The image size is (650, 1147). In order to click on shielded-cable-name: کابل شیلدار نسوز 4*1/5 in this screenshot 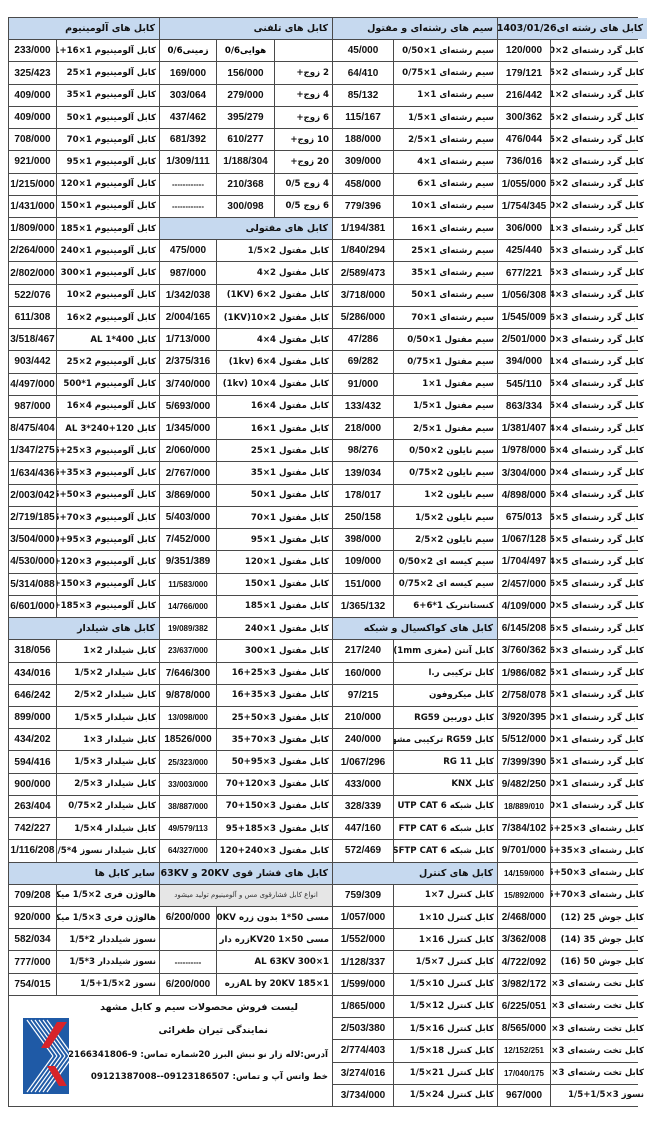, I will do `click(108, 851)`.